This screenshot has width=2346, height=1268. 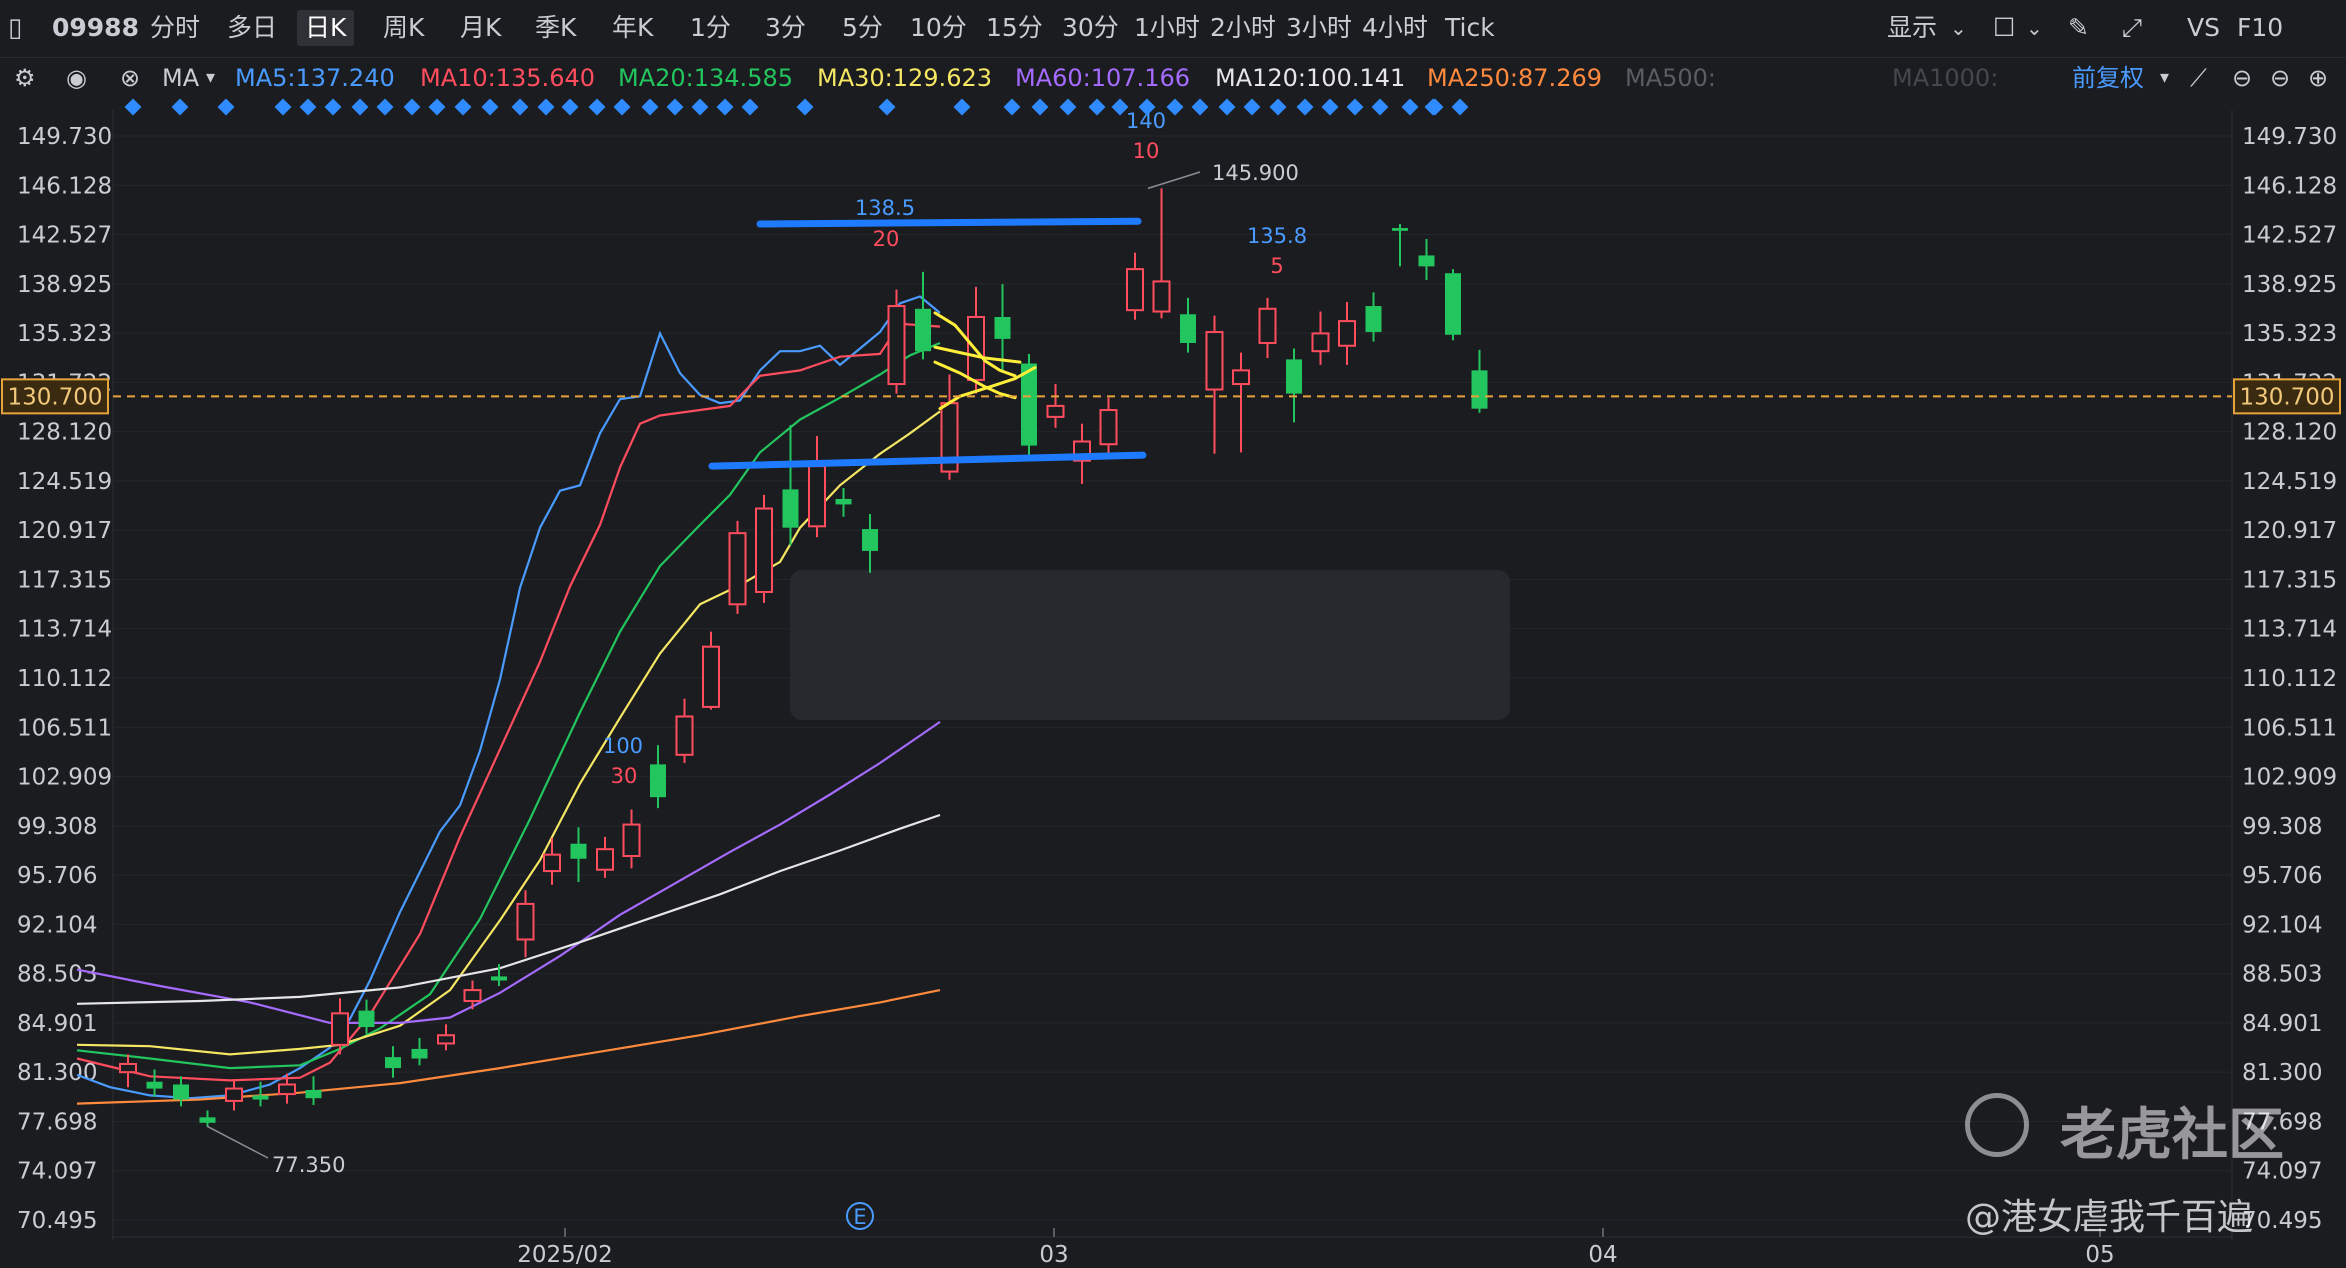 I want to click on tab-period-9: 5分, so click(x=862, y=27).